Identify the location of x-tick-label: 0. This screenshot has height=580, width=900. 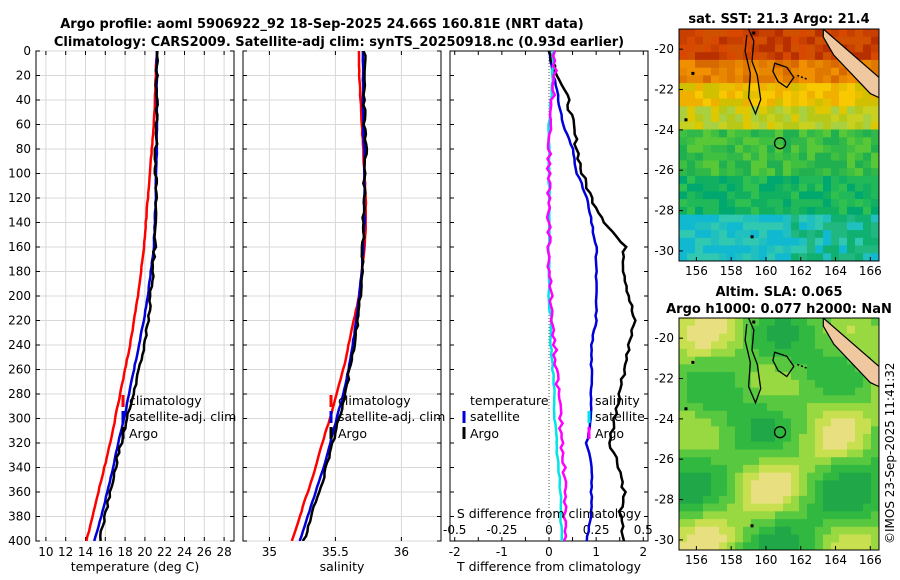
(549, 552).